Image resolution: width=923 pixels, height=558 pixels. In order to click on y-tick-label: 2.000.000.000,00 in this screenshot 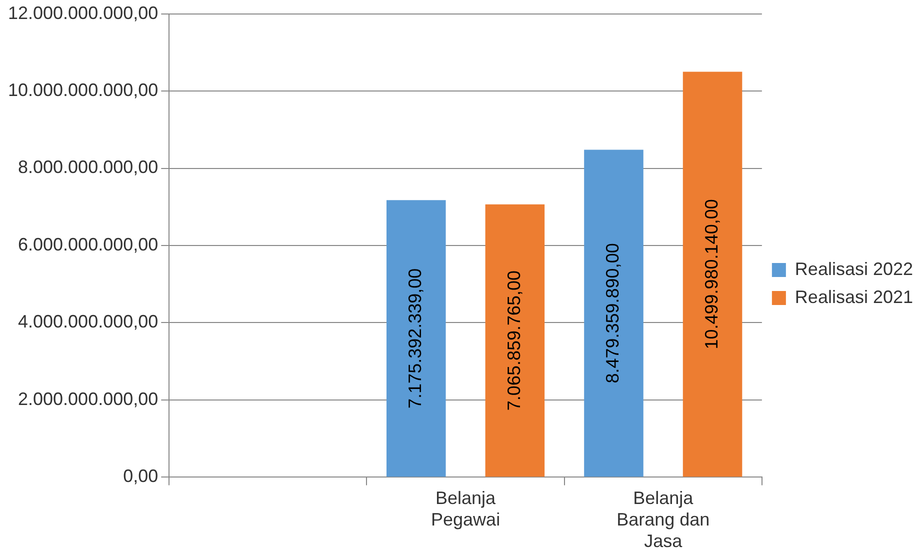, I will do `click(88, 398)`.